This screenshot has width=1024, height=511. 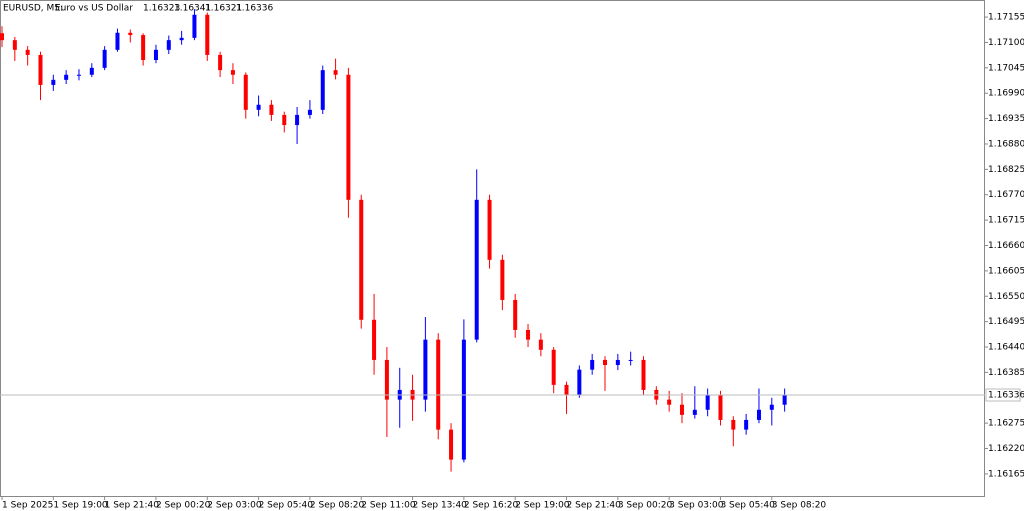 I want to click on y-tick-label: 1.16715, so click(x=1006, y=221).